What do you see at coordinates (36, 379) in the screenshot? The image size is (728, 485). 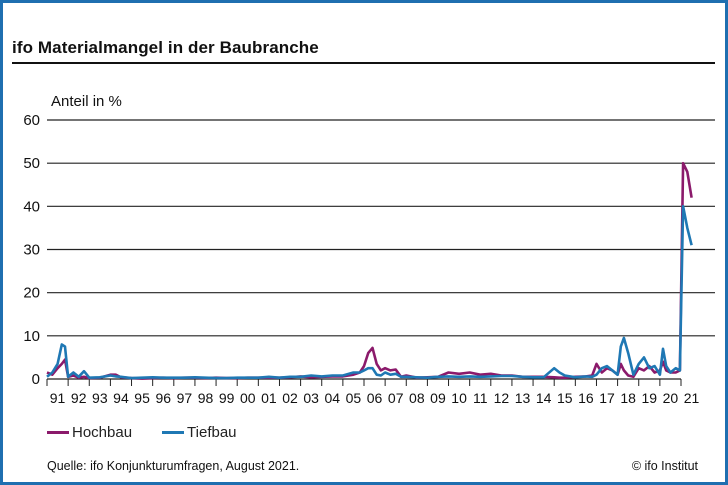 I see `y-tick-label: 0` at bounding box center [36, 379].